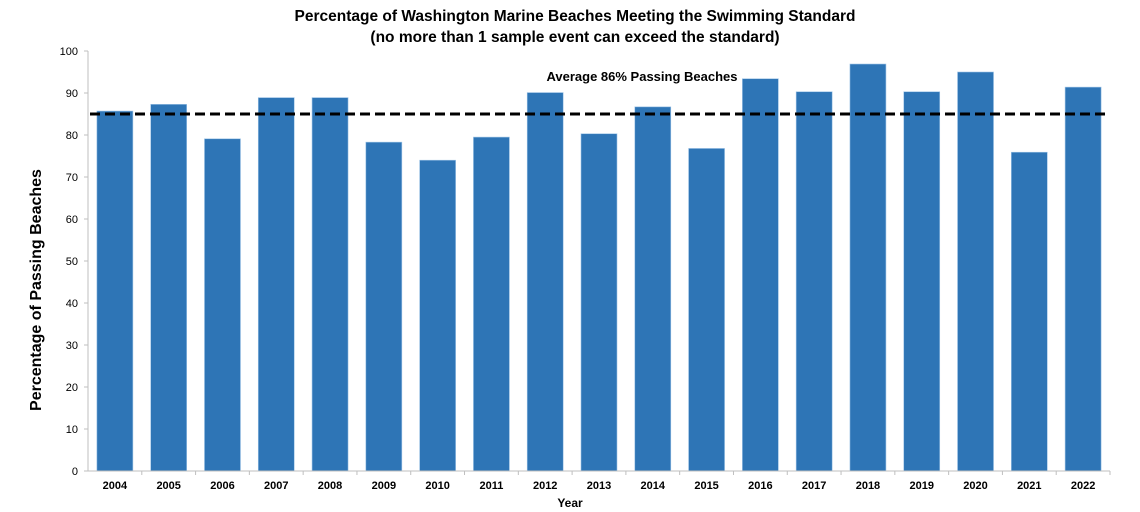  Describe the element at coordinates (491, 486) in the screenshot. I see `x-tick-label: 2011` at that location.